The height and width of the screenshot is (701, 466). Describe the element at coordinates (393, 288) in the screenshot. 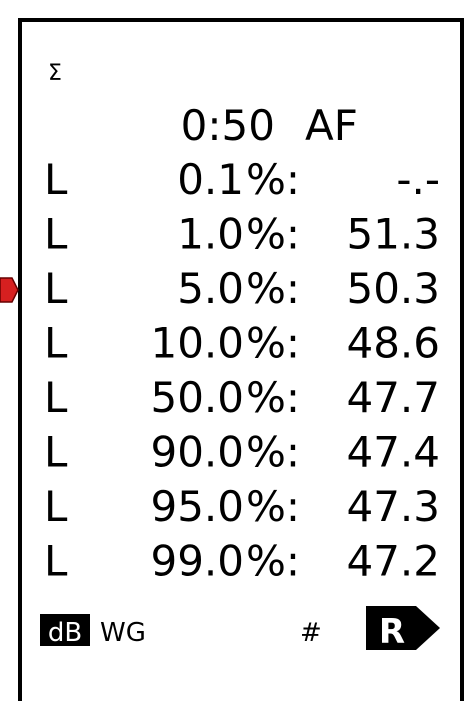

I see `row-value: 50.3` at that location.